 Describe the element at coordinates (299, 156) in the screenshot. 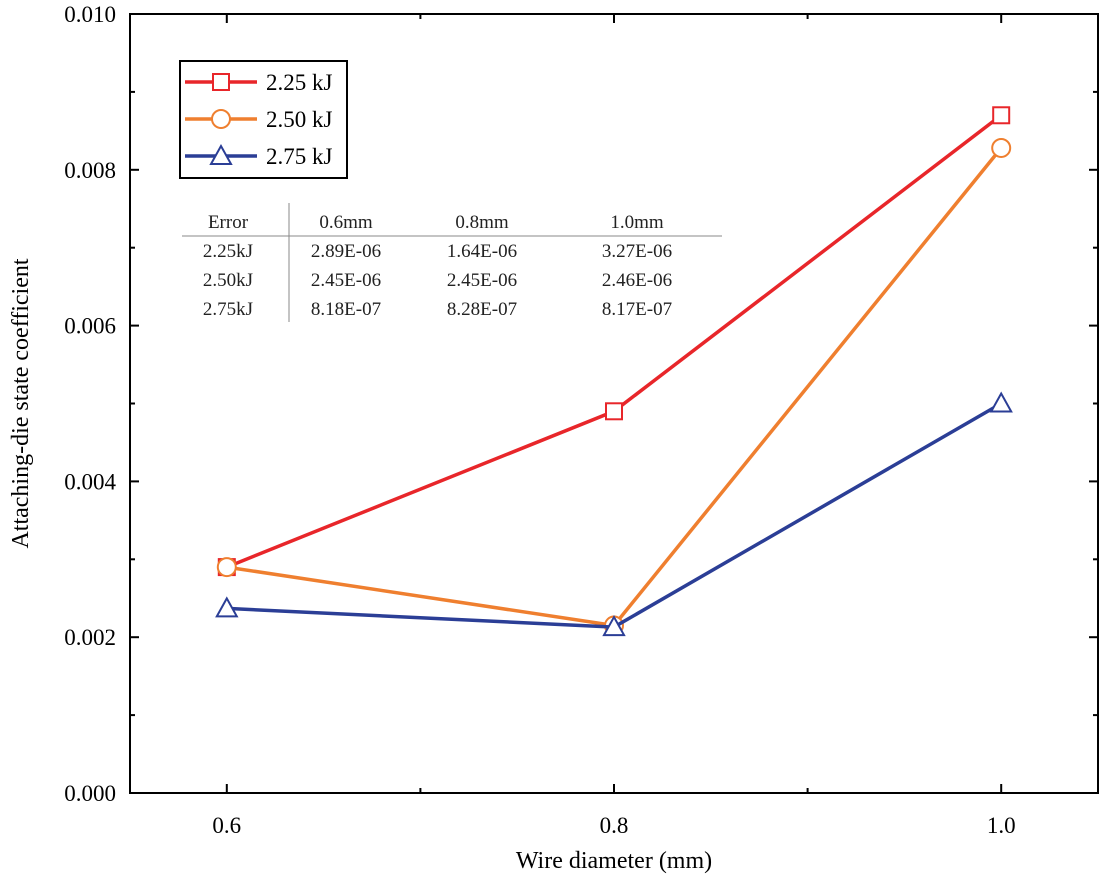

I see `legend-label: 2.75 kJ` at that location.